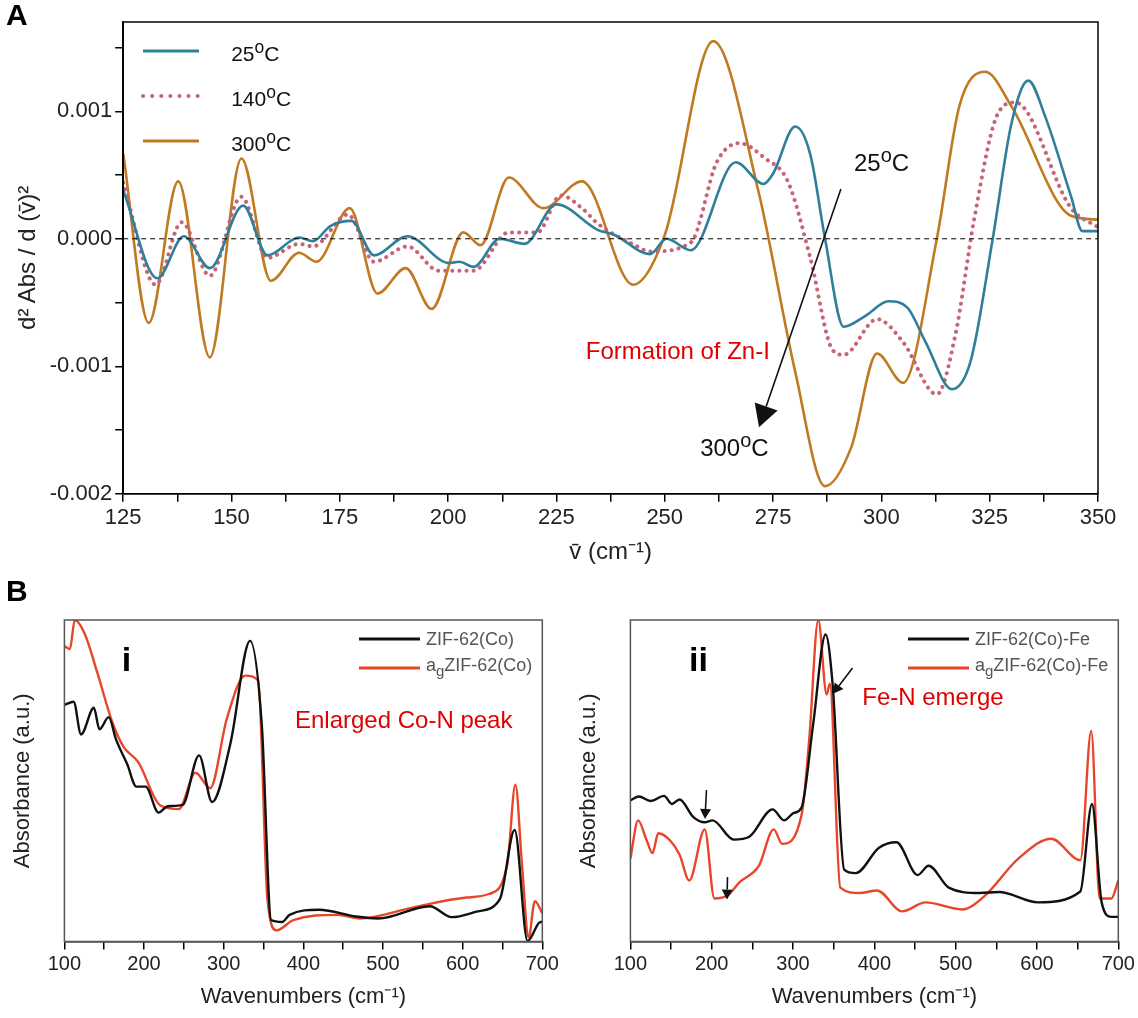 The width and height of the screenshot is (1138, 1018). Describe the element at coordinates (1098, 517) in the screenshot. I see `x-tick-label: 350` at that location.